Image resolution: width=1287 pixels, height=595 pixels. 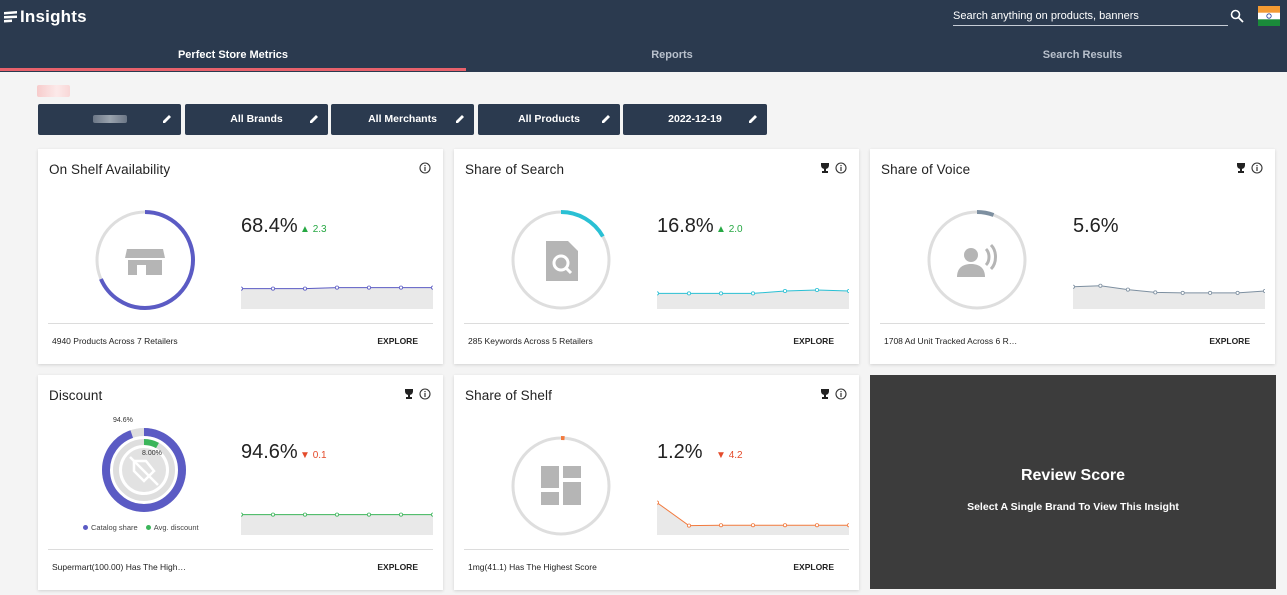 I want to click on metric-delta: ▲ 2.0, so click(x=729, y=229).